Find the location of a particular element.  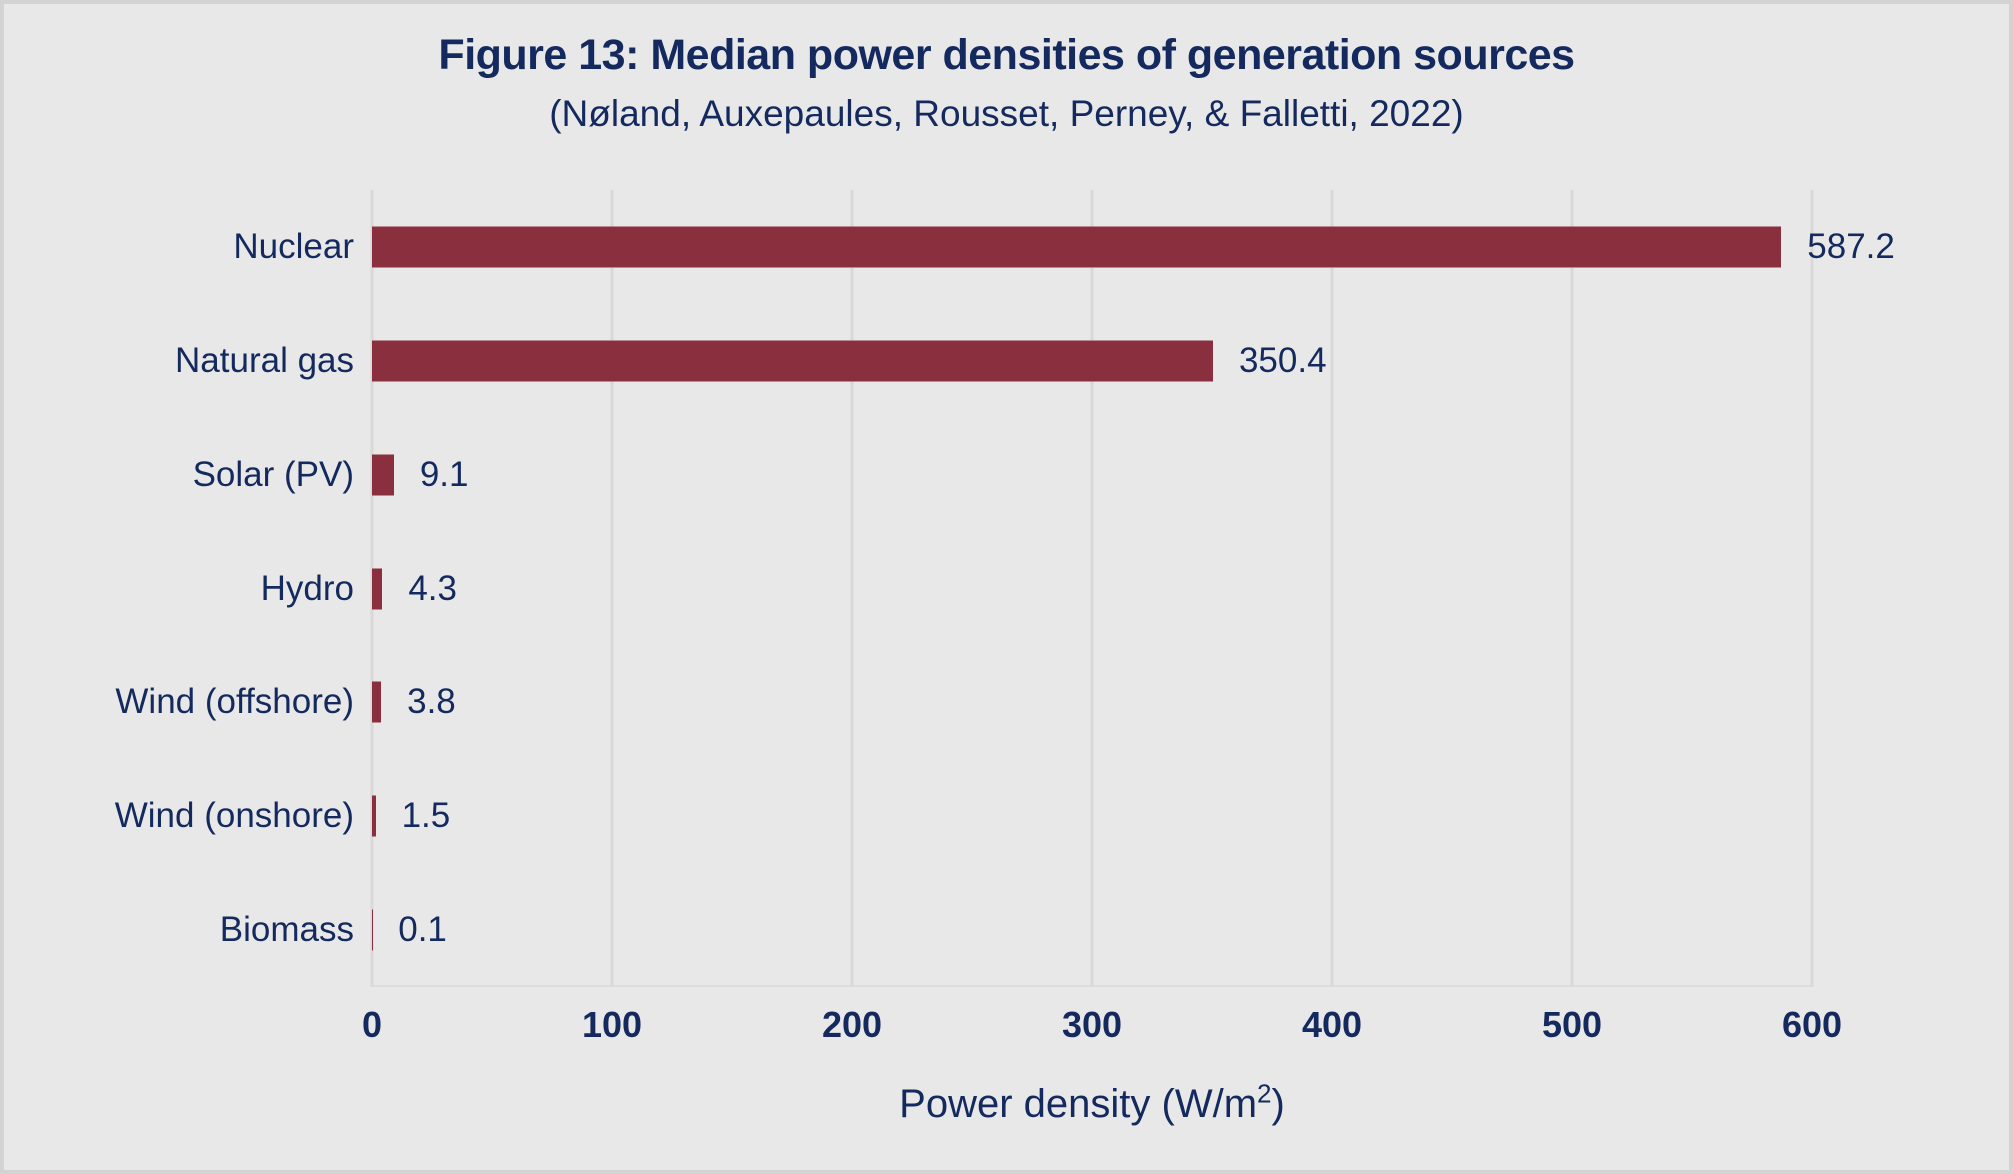

bar-row: Natural gas 350.4 is located at coordinates (993, 361).